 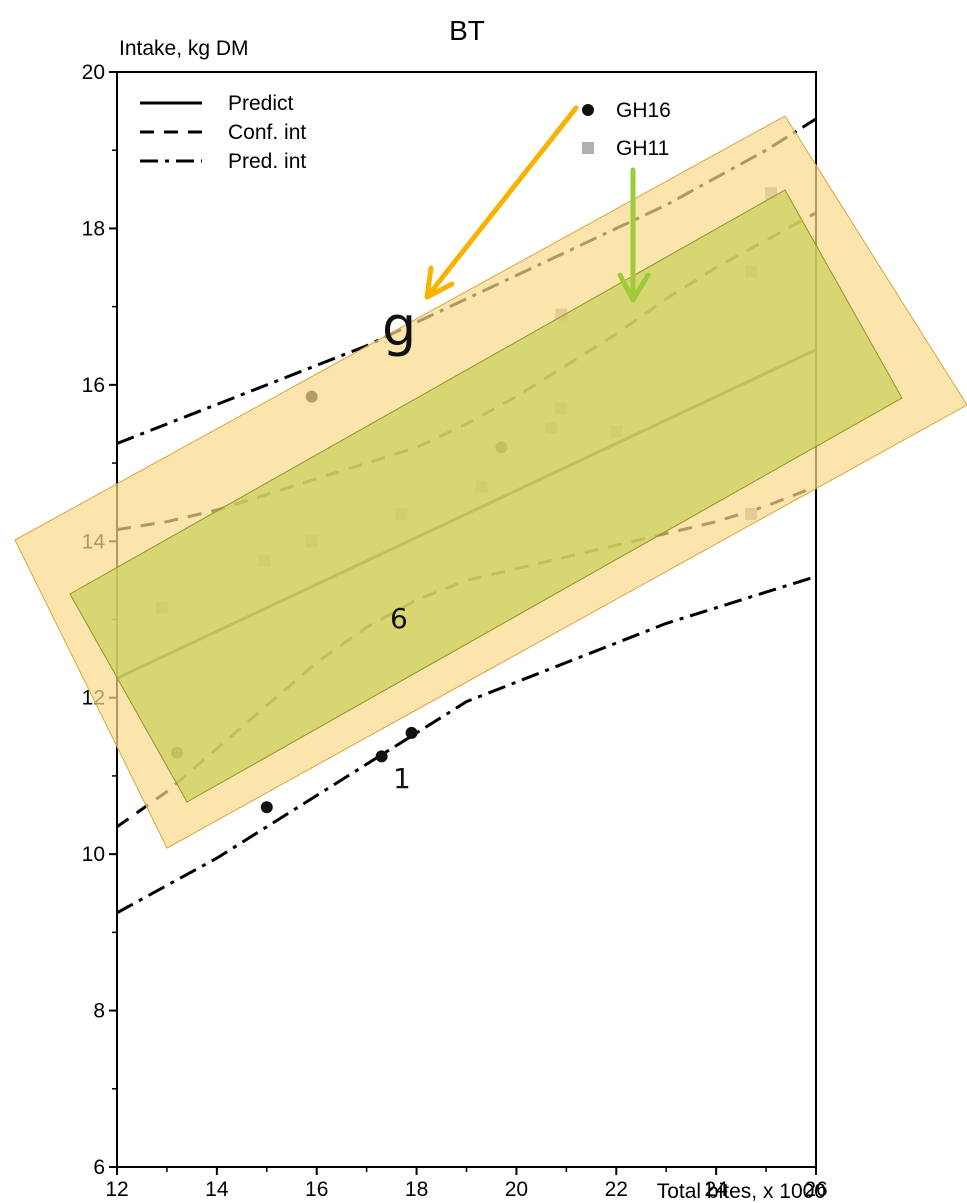 What do you see at coordinates (99, 1167) in the screenshot?
I see `y-tick-label: 6` at bounding box center [99, 1167].